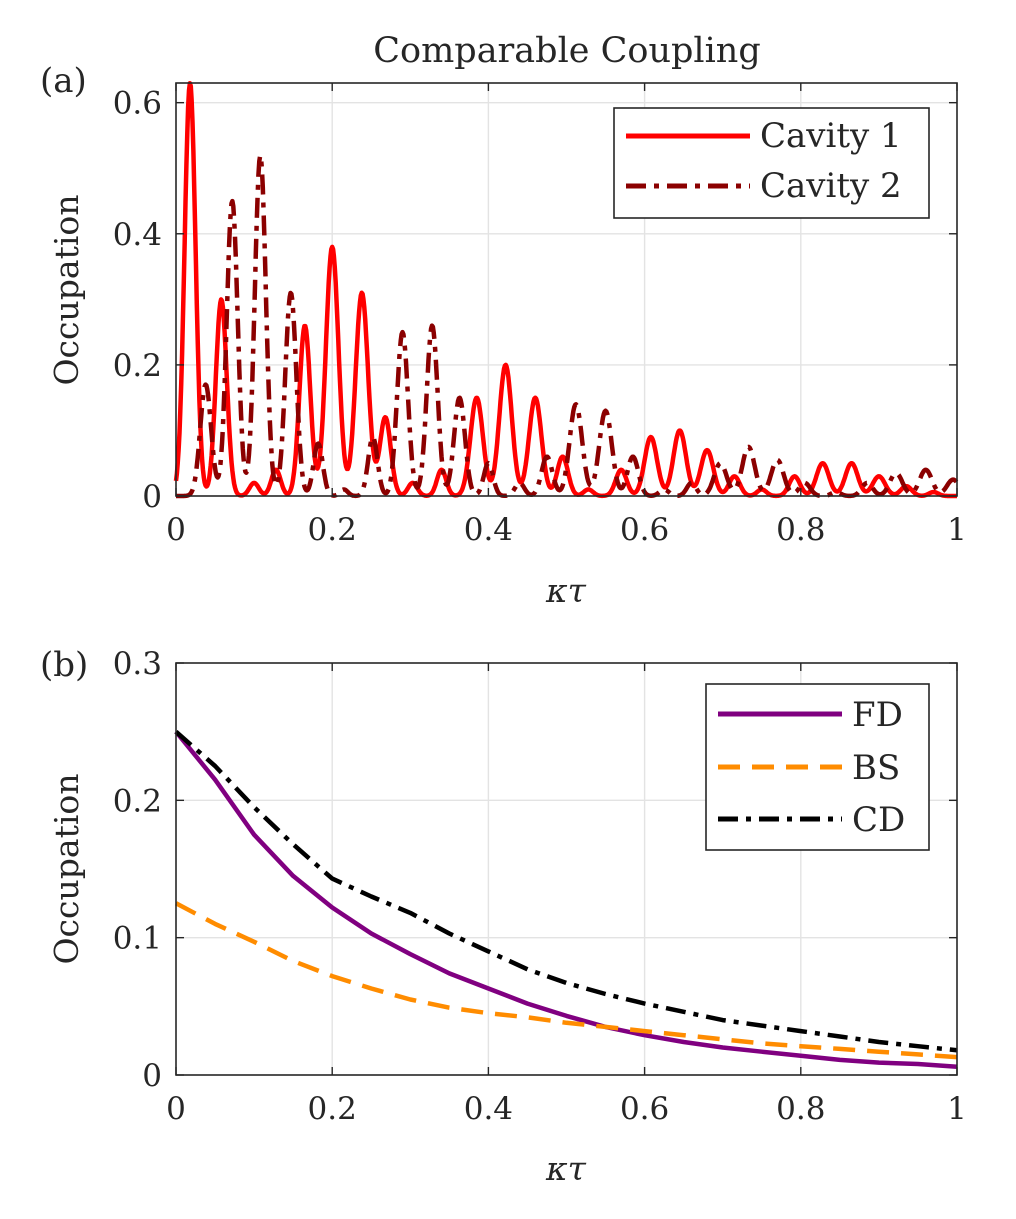 The image size is (1016, 1219). Describe the element at coordinates (566, 590) in the screenshot. I see `panel-a-xlabel: κτ` at that location.